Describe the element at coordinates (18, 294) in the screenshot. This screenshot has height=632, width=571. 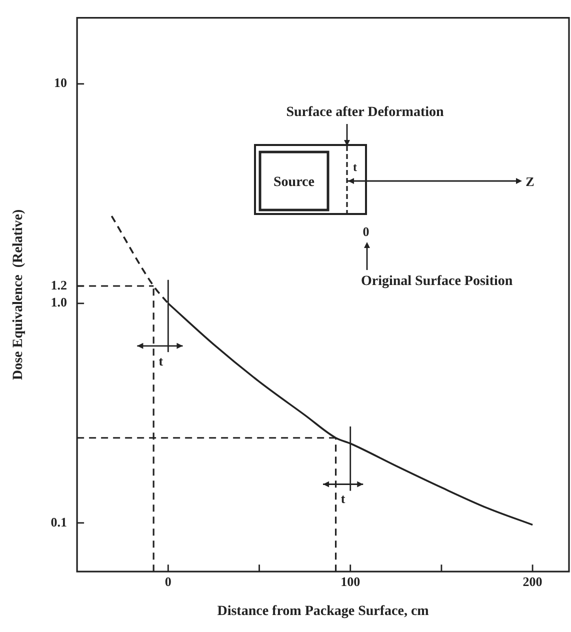
I see `y-axis-title: Dose Equivalence (Relative)` at that location.